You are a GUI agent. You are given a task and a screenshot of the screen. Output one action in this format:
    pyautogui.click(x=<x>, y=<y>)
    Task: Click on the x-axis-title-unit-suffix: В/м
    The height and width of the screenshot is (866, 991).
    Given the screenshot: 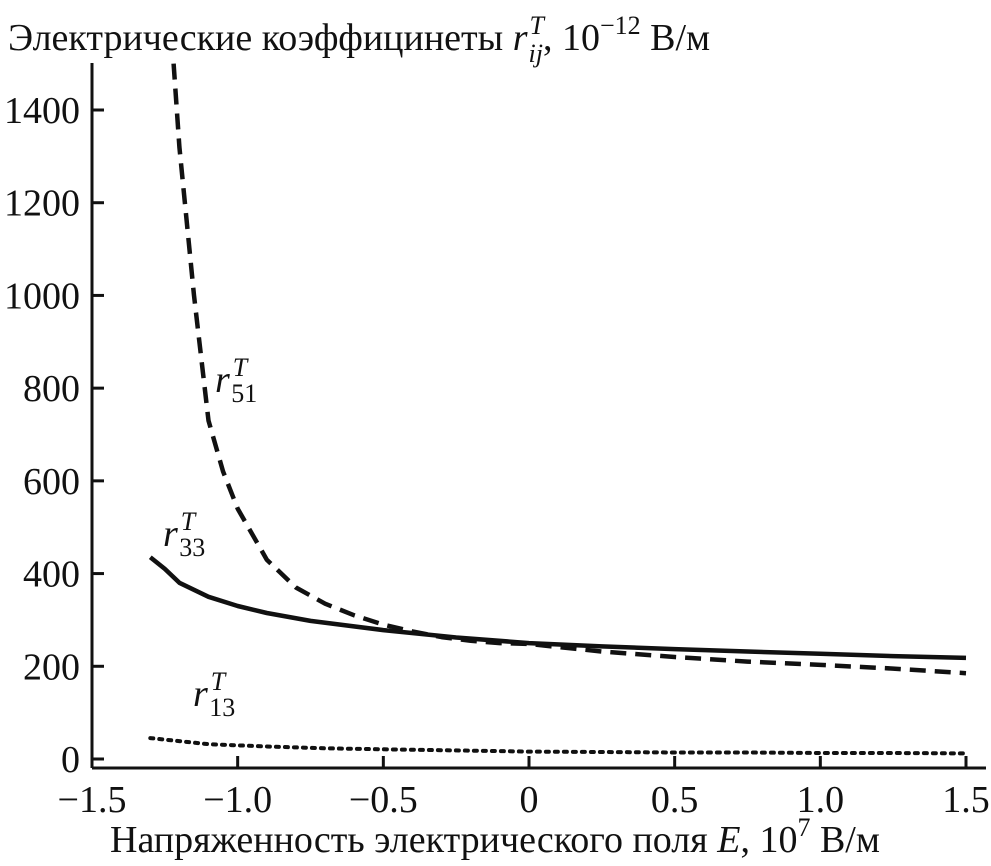 What is the action you would take?
    pyautogui.click(x=844, y=840)
    